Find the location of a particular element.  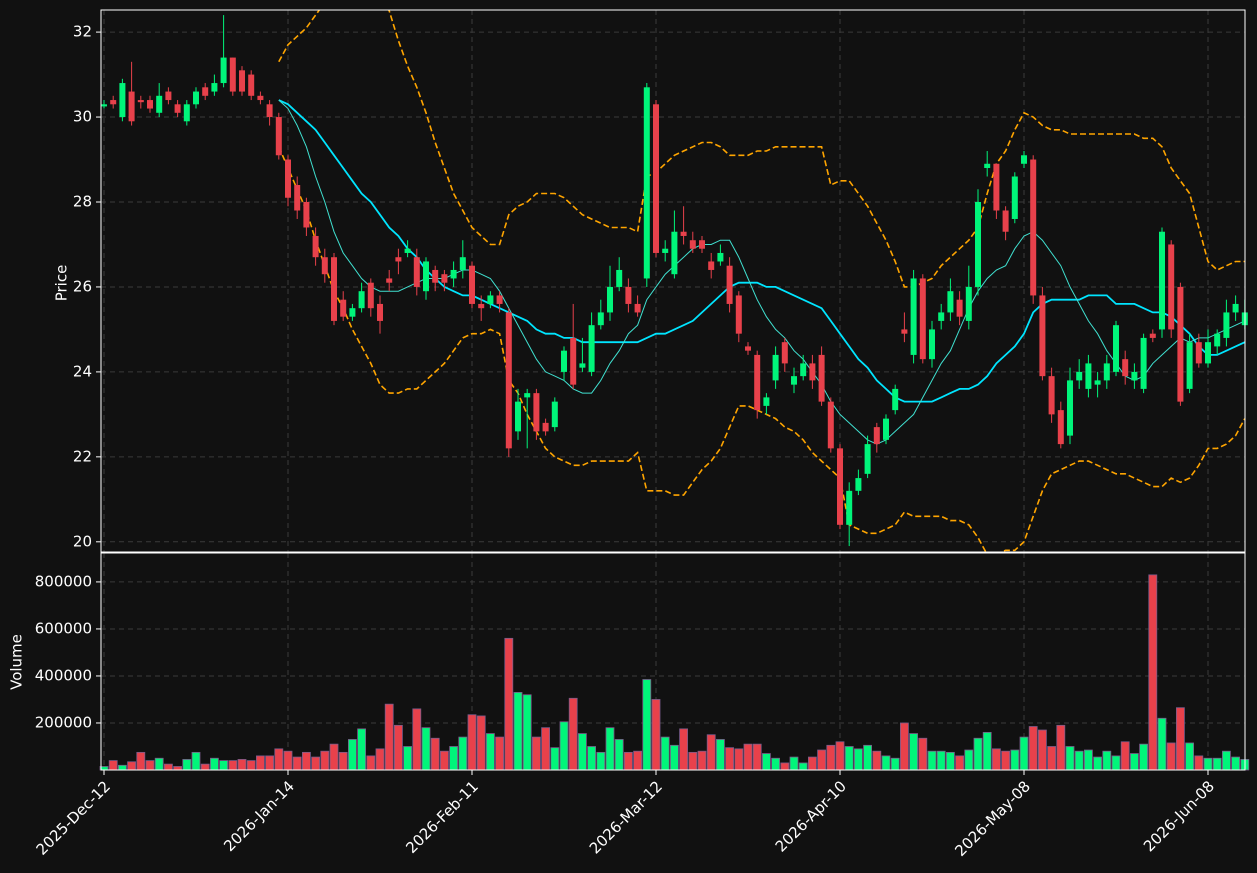

y-tick-label: 32 is located at coordinates (82, 32).